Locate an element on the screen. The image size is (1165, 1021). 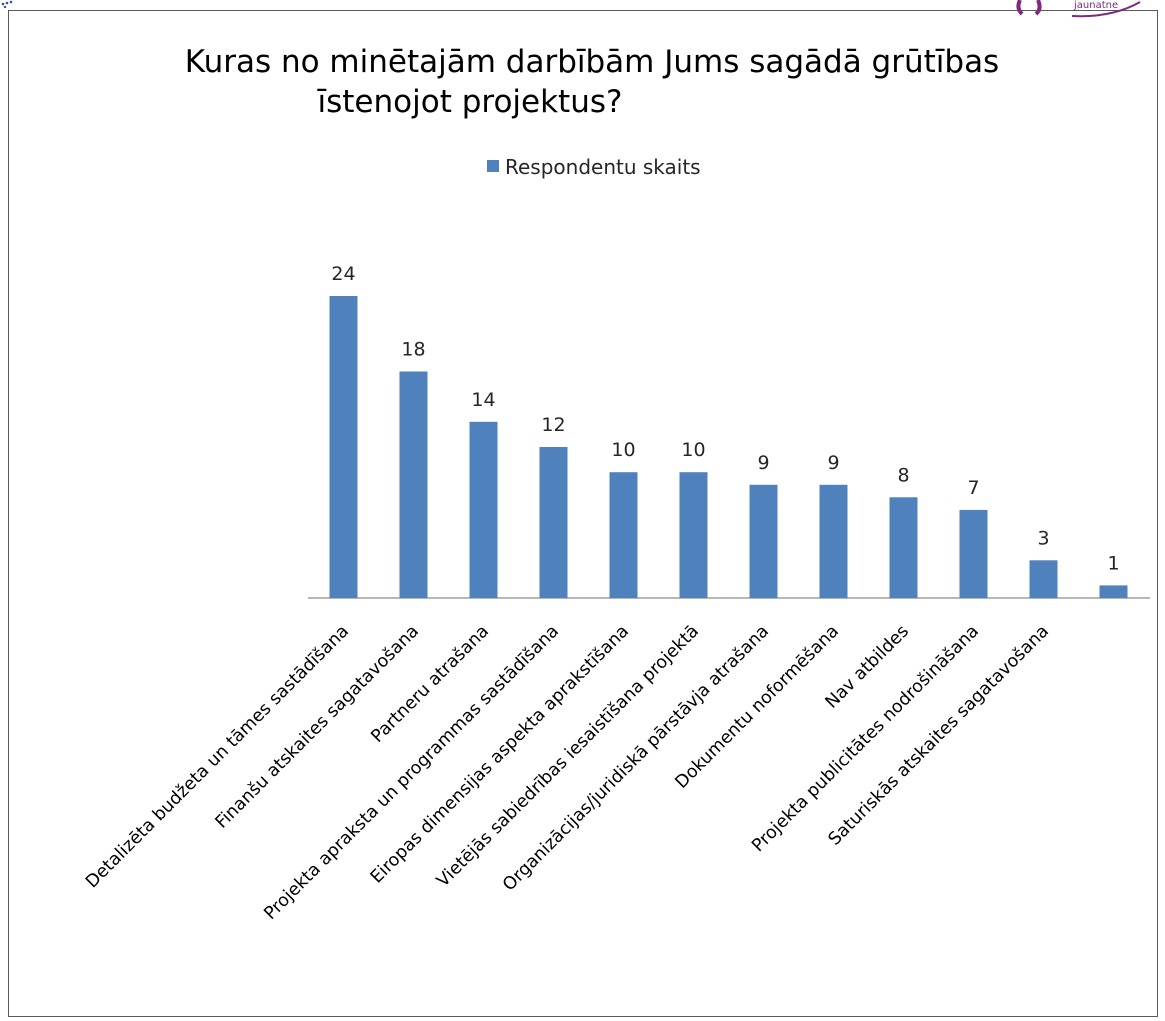
logo-right-icon: jaunatne is located at coordinates (1078, 9).